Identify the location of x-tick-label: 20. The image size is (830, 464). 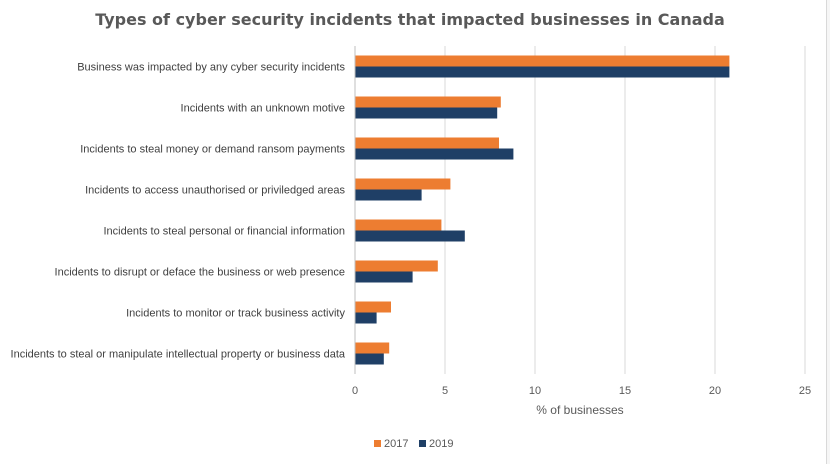
(715, 391).